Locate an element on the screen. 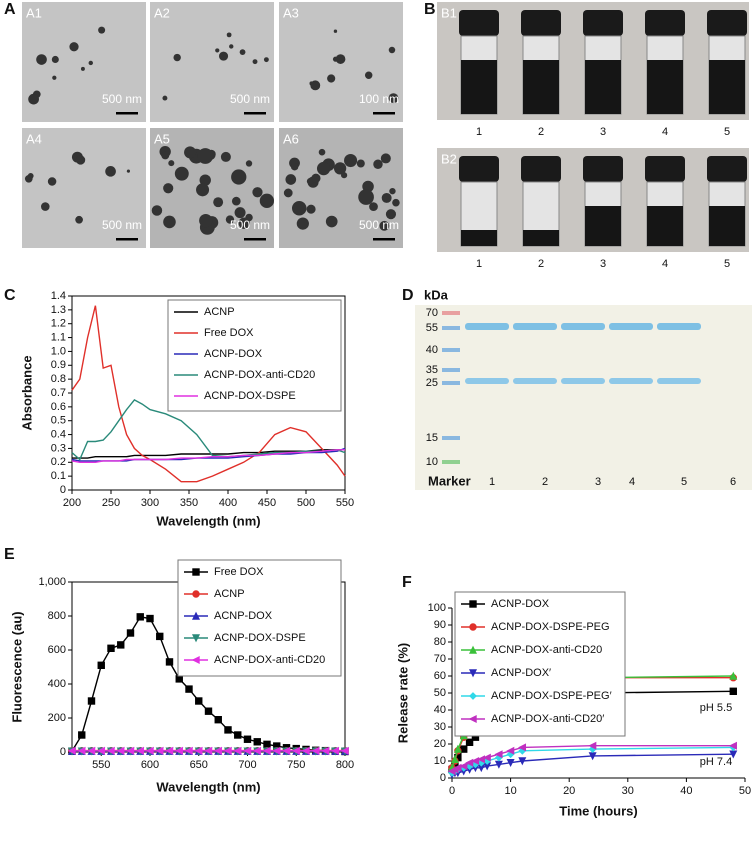  y-tick-label: 600 is located at coordinates (57, 650).